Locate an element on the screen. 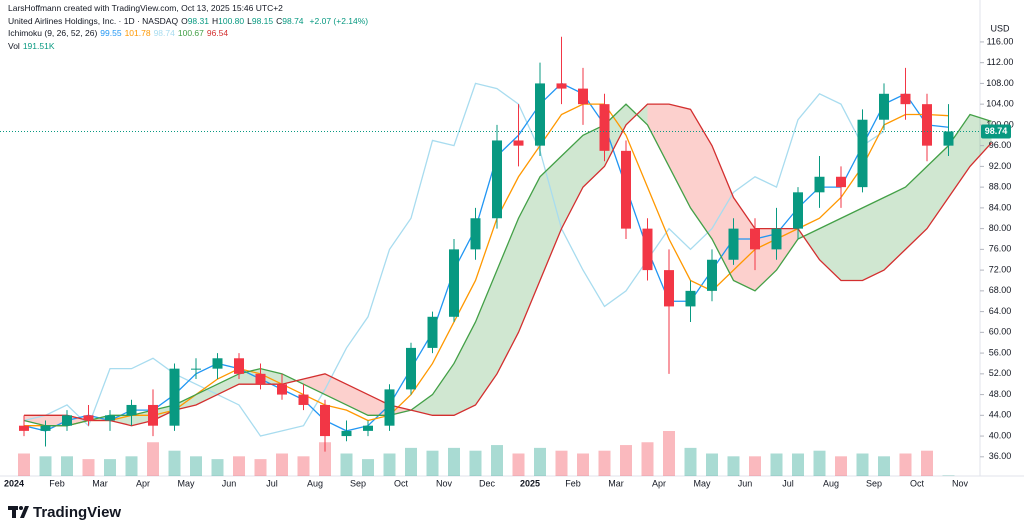  y-tick-label: 56.00 is located at coordinates (1000, 352).